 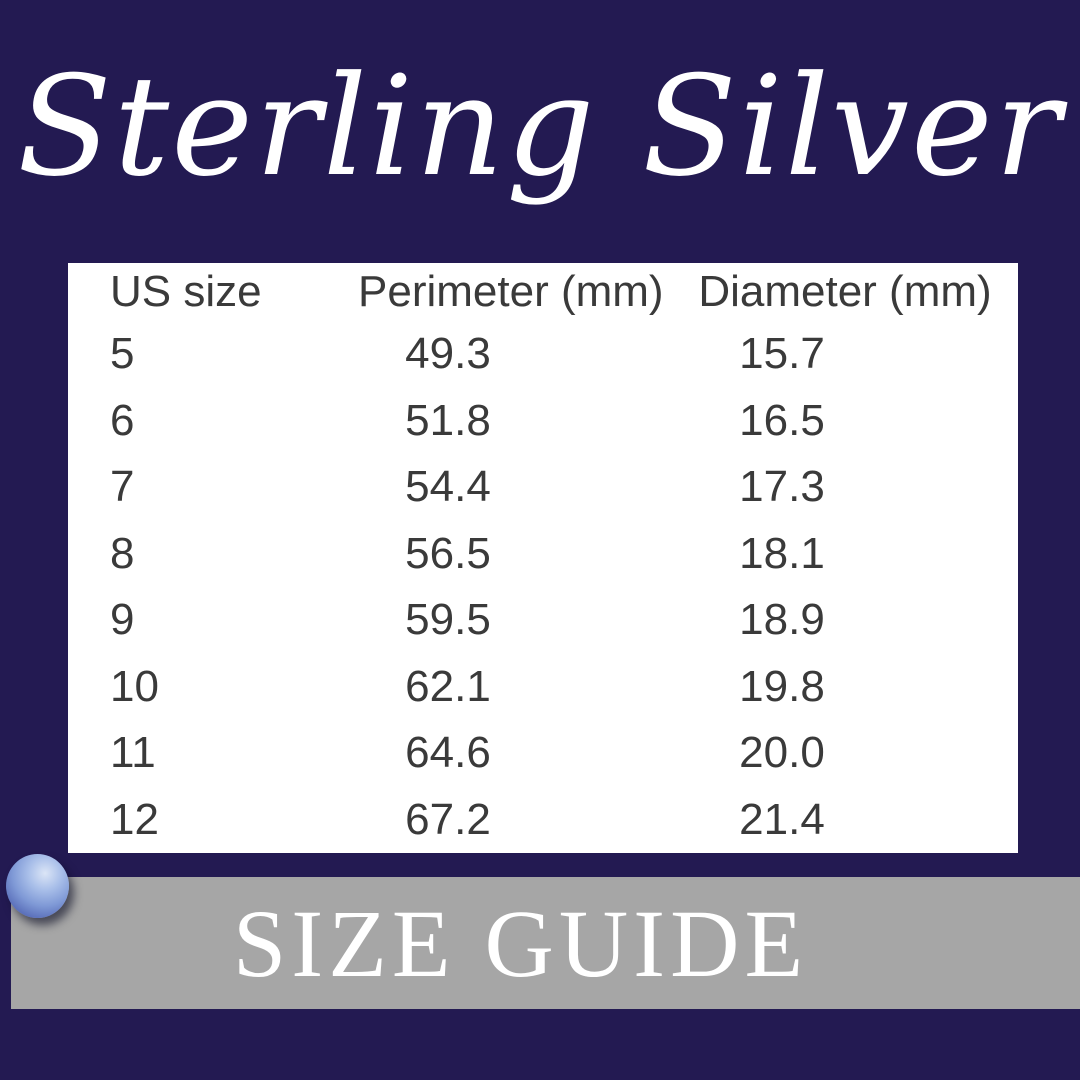 I want to click on pearl-sphere-icon, so click(x=37, y=886).